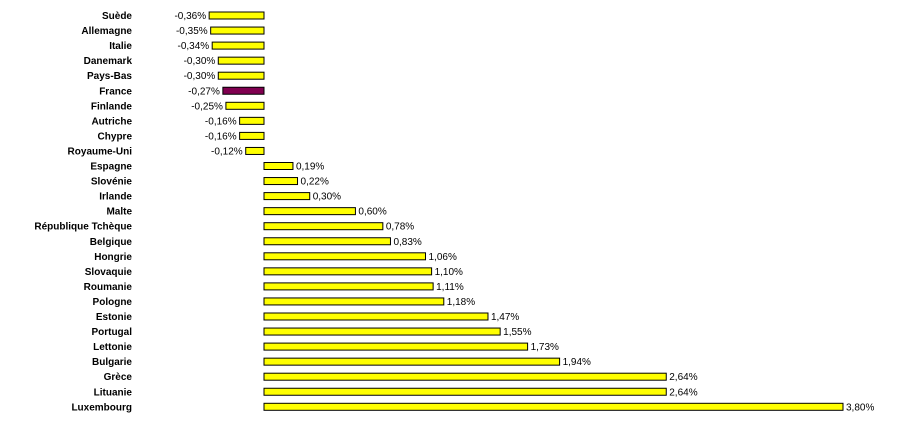  I want to click on category-label: Malte, so click(119, 212).